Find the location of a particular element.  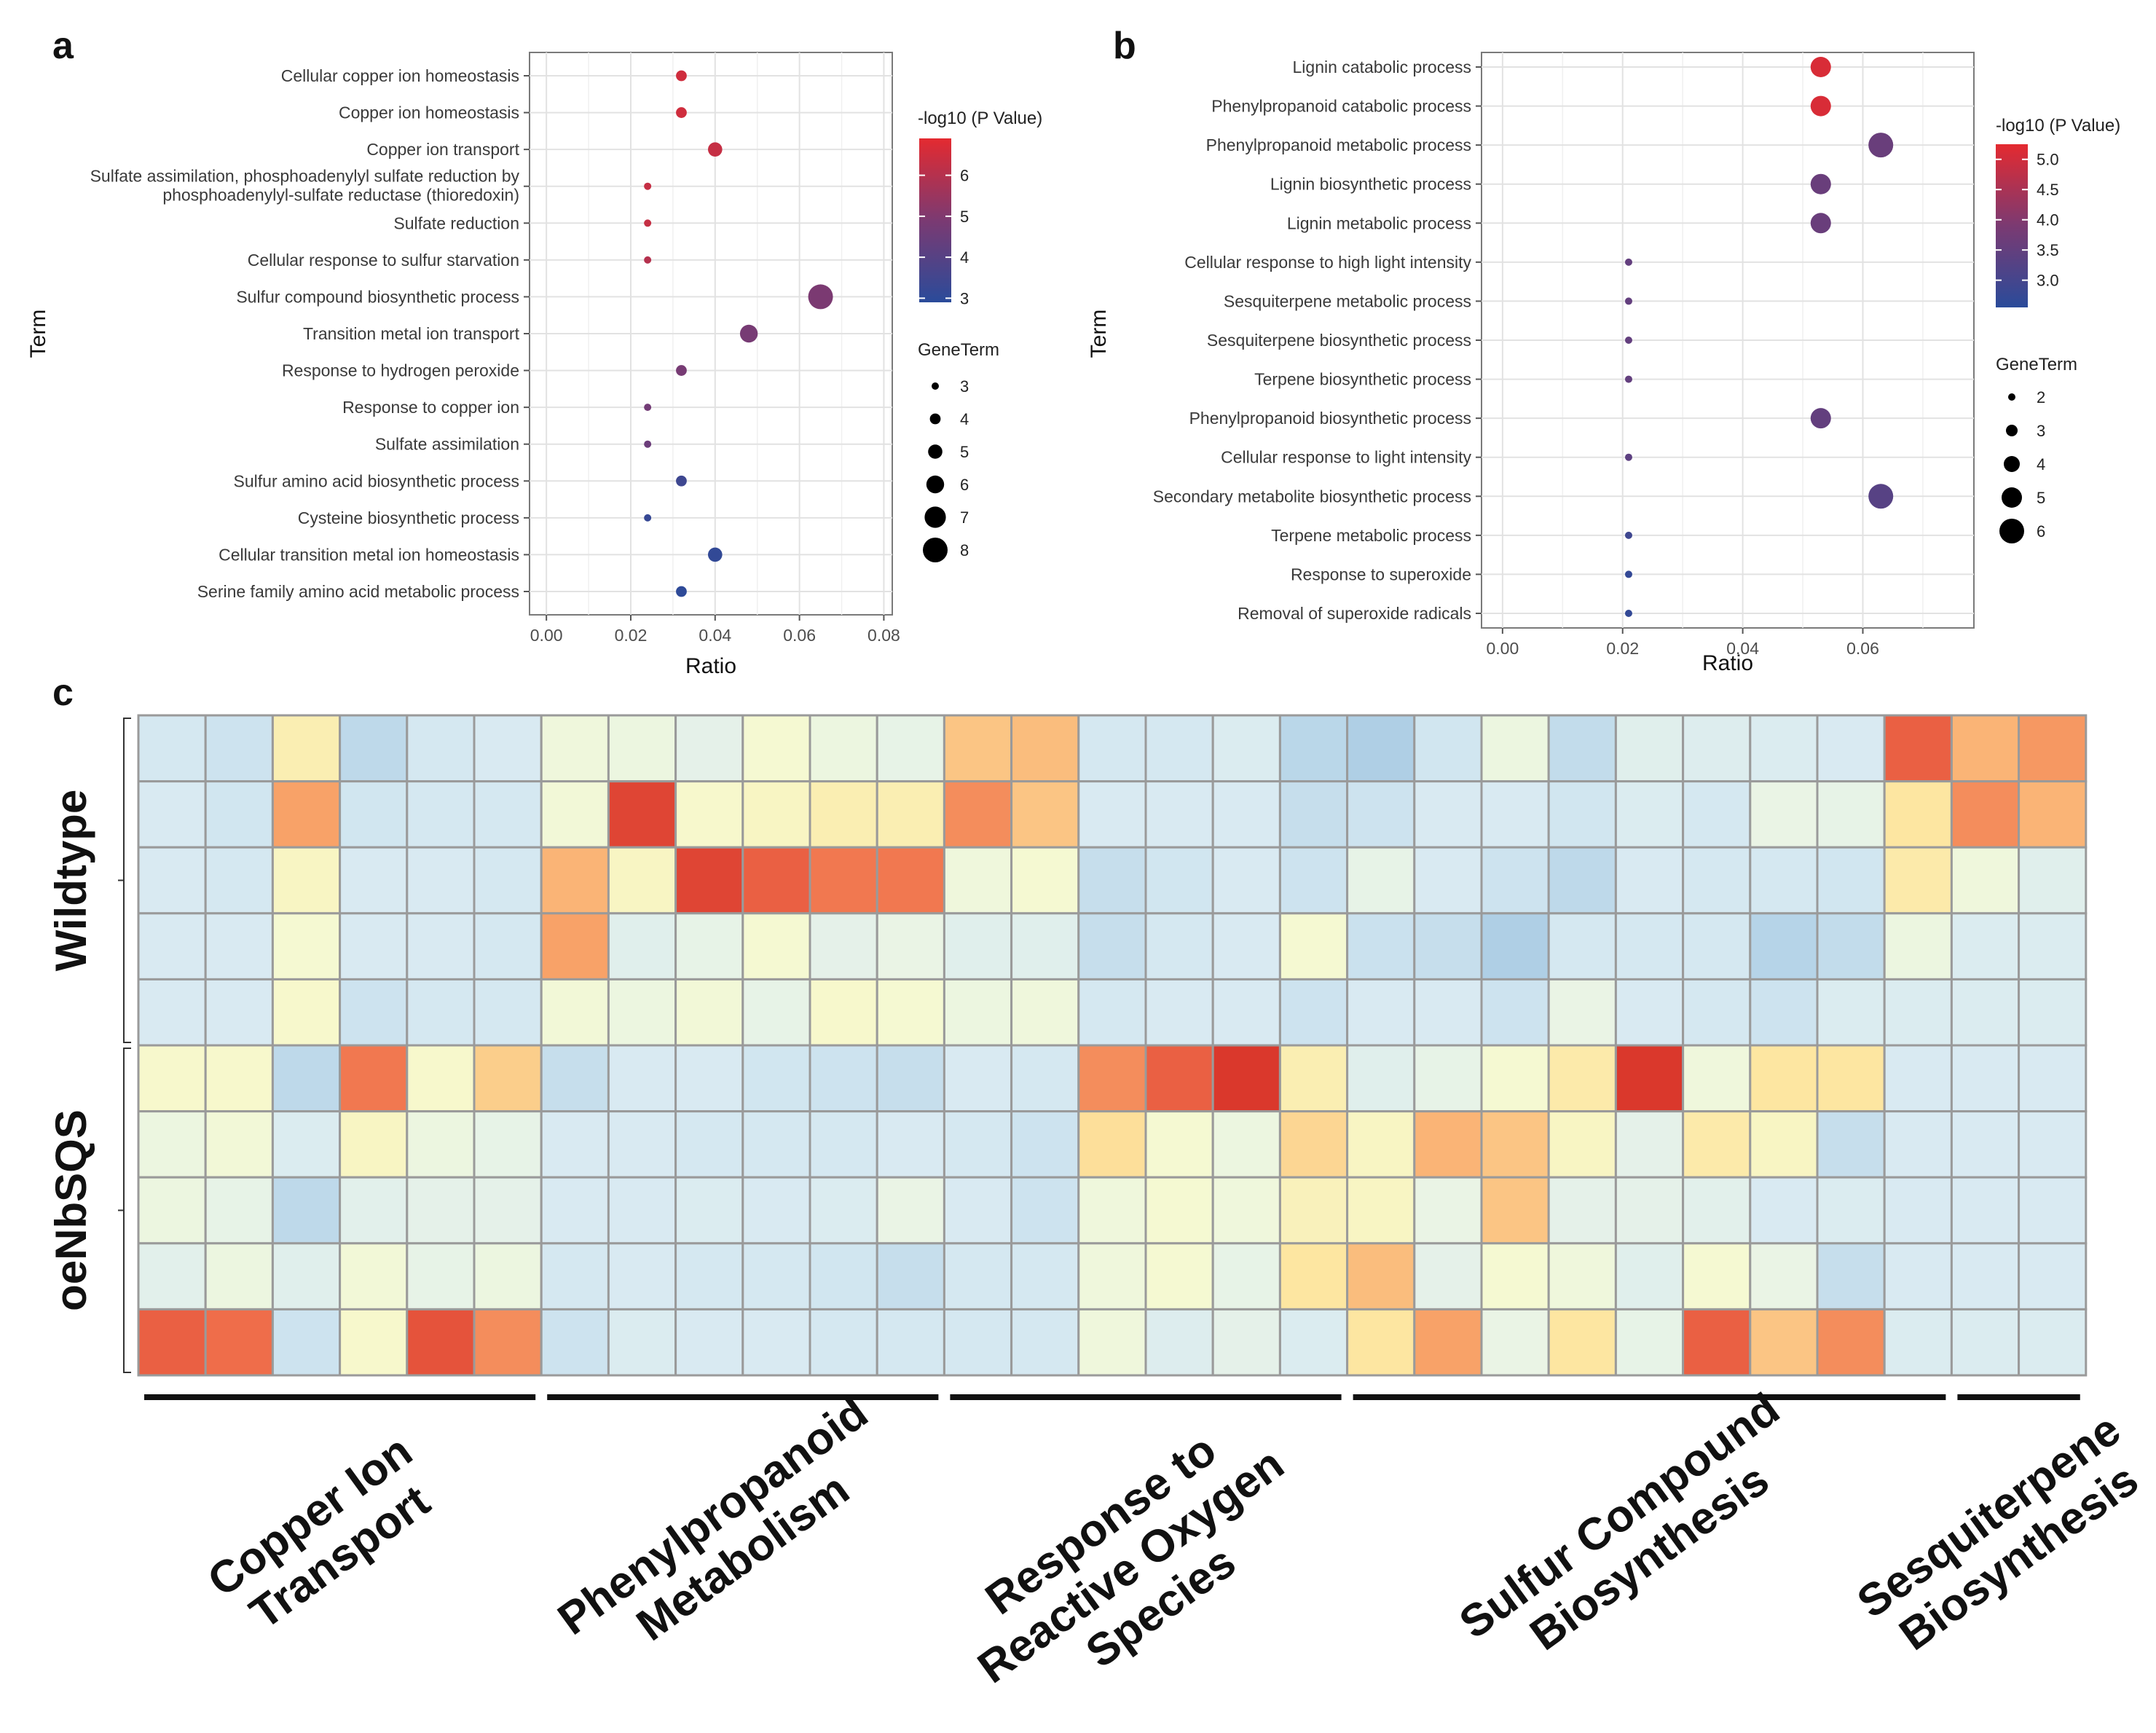

x-axis-title-a: Ratio is located at coordinates (710, 666).